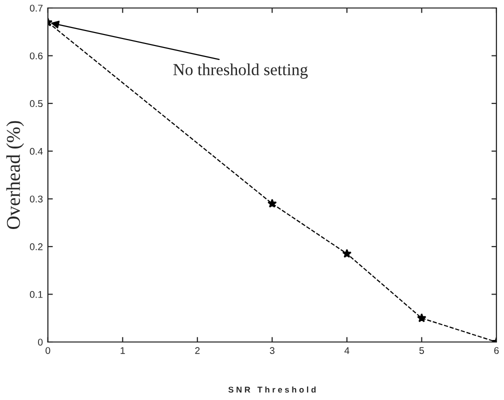 This screenshot has width=504, height=400. I want to click on y-tick-label: 0.4, so click(36, 151).